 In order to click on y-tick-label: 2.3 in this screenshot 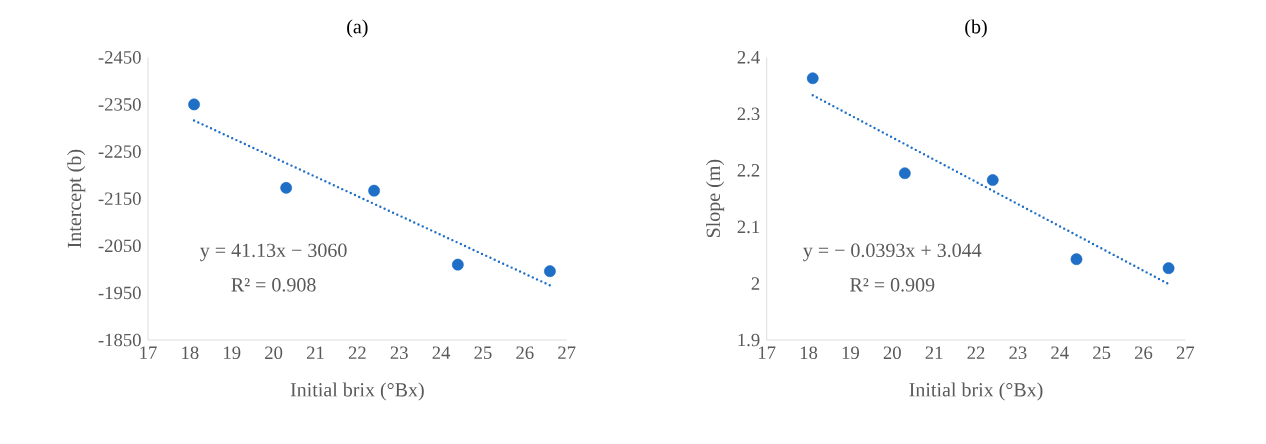, I will do `click(748, 114)`.